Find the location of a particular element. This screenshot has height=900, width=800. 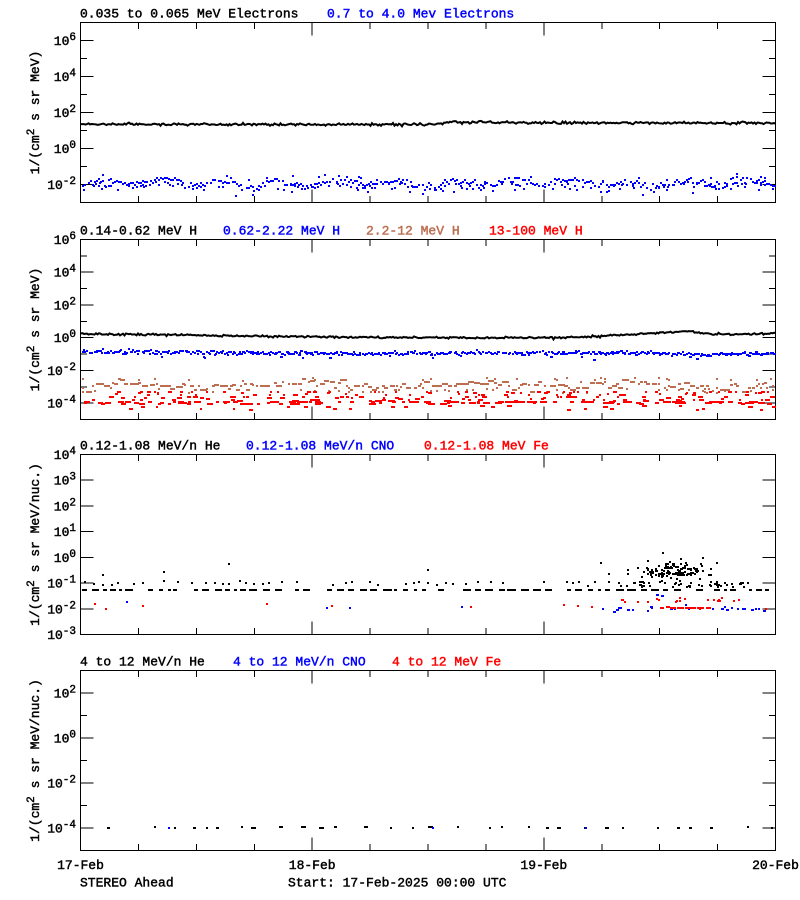

svg-text: STEREO Ahead is located at coordinates (127, 883).